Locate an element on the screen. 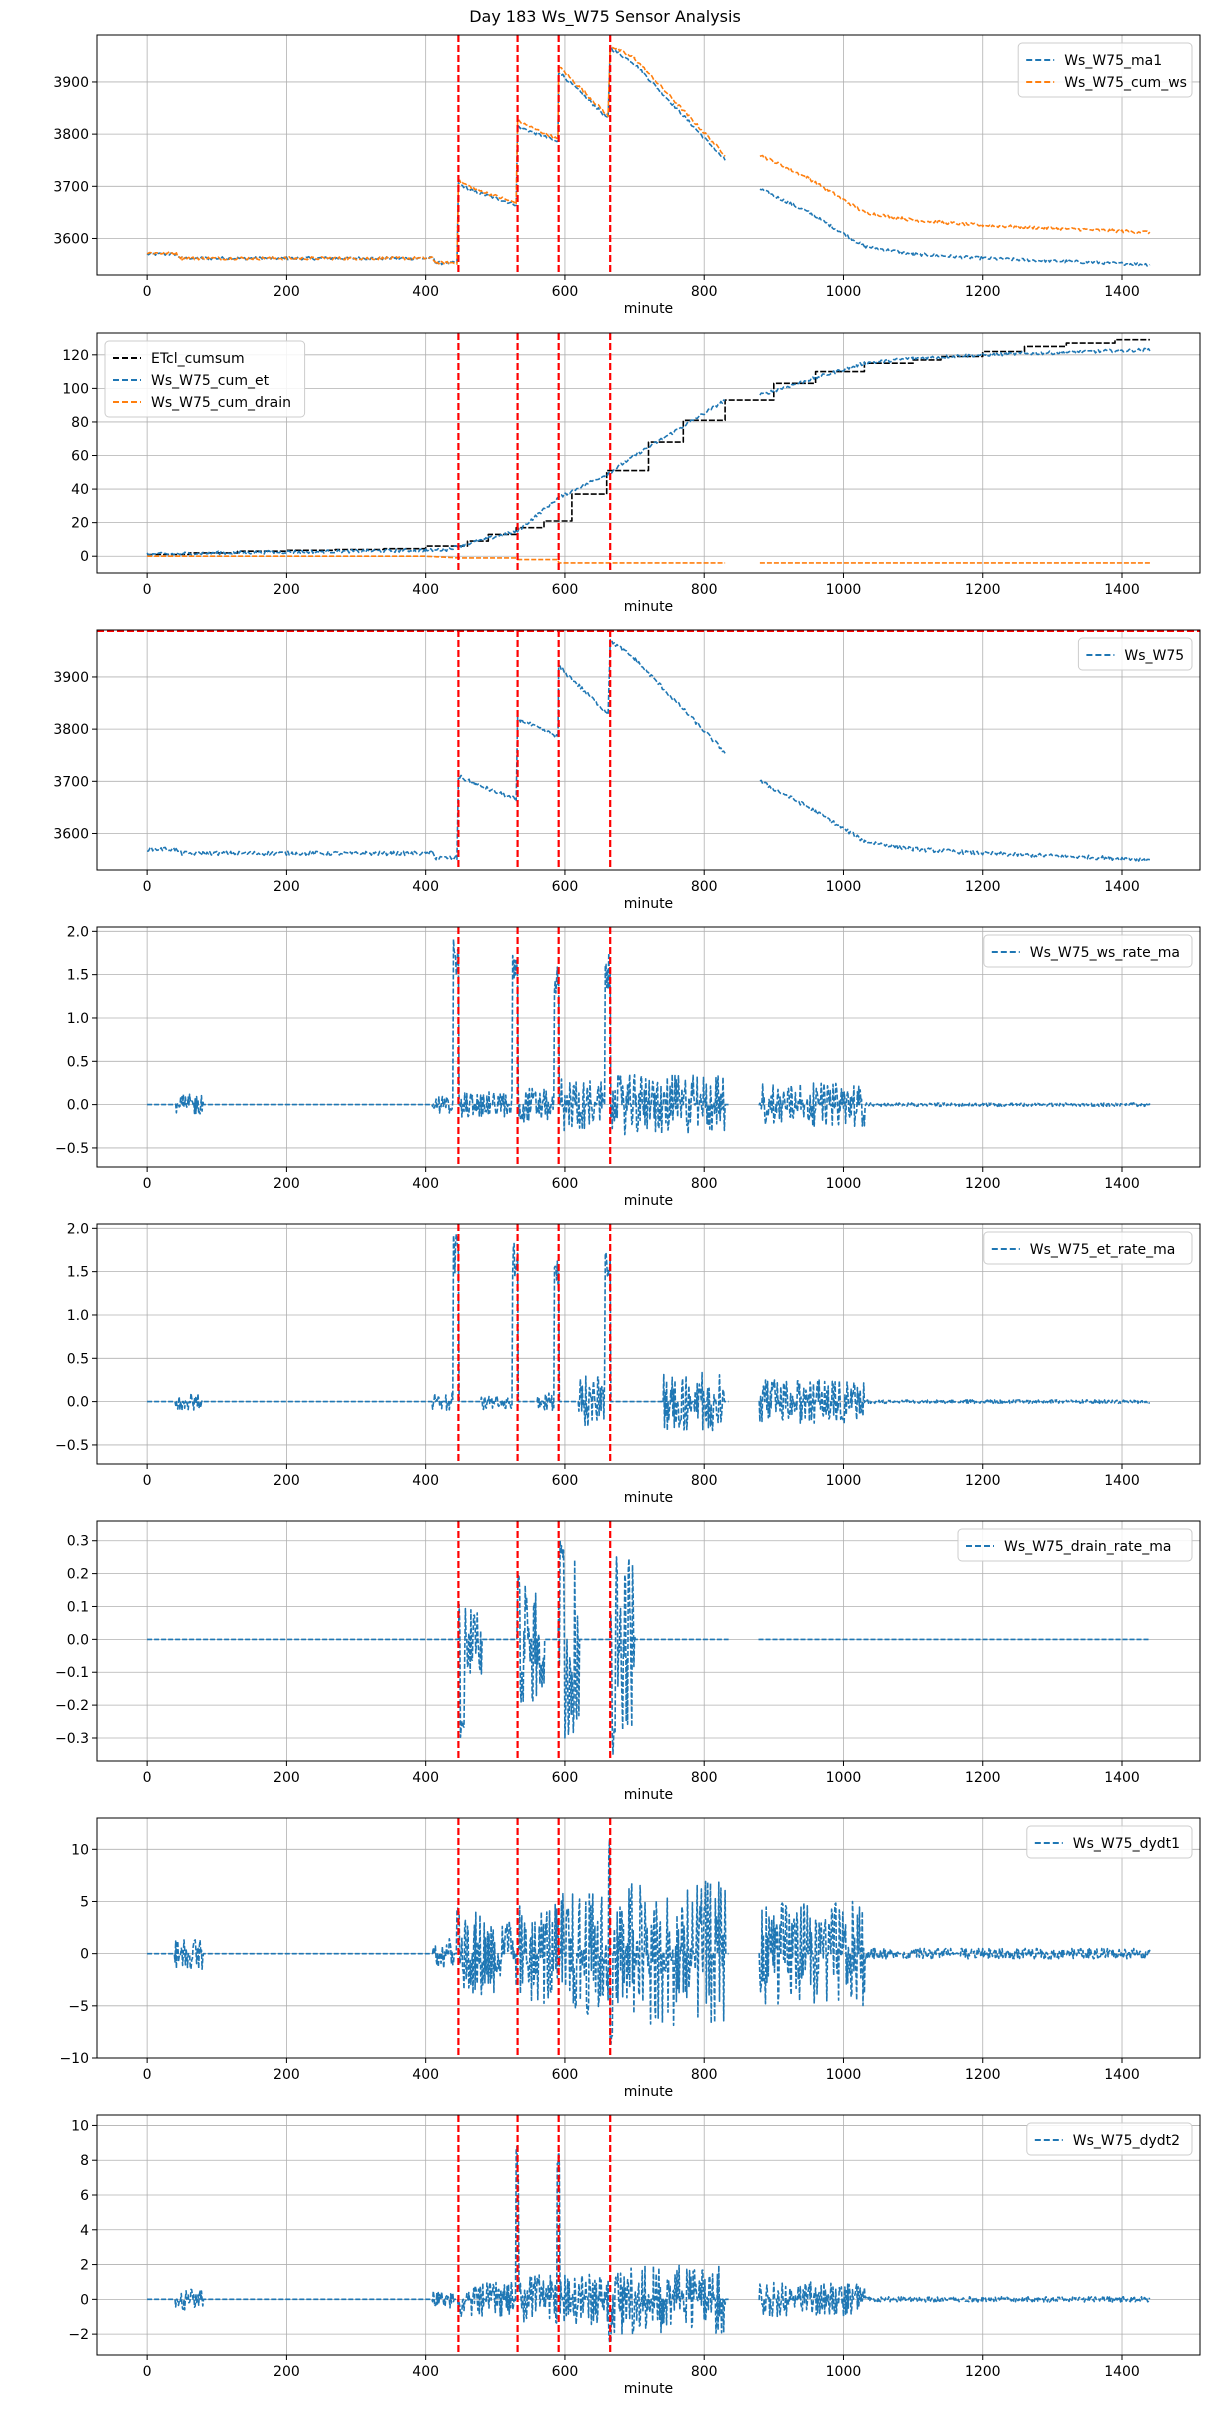  series-Ws_W75_dydt1 is located at coordinates (649, 1941).